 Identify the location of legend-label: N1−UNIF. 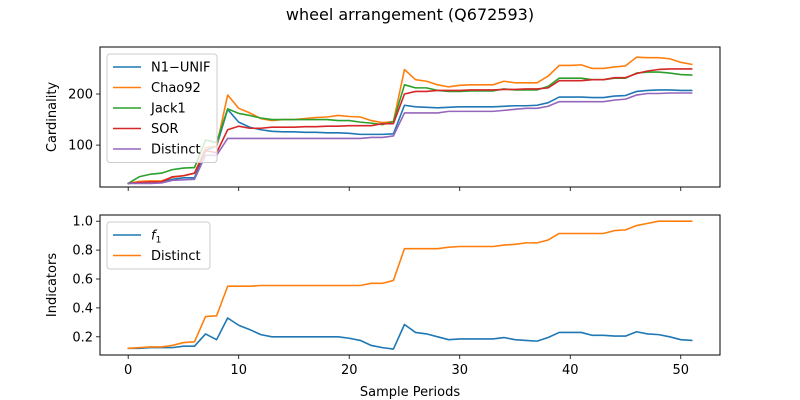
(180, 68).